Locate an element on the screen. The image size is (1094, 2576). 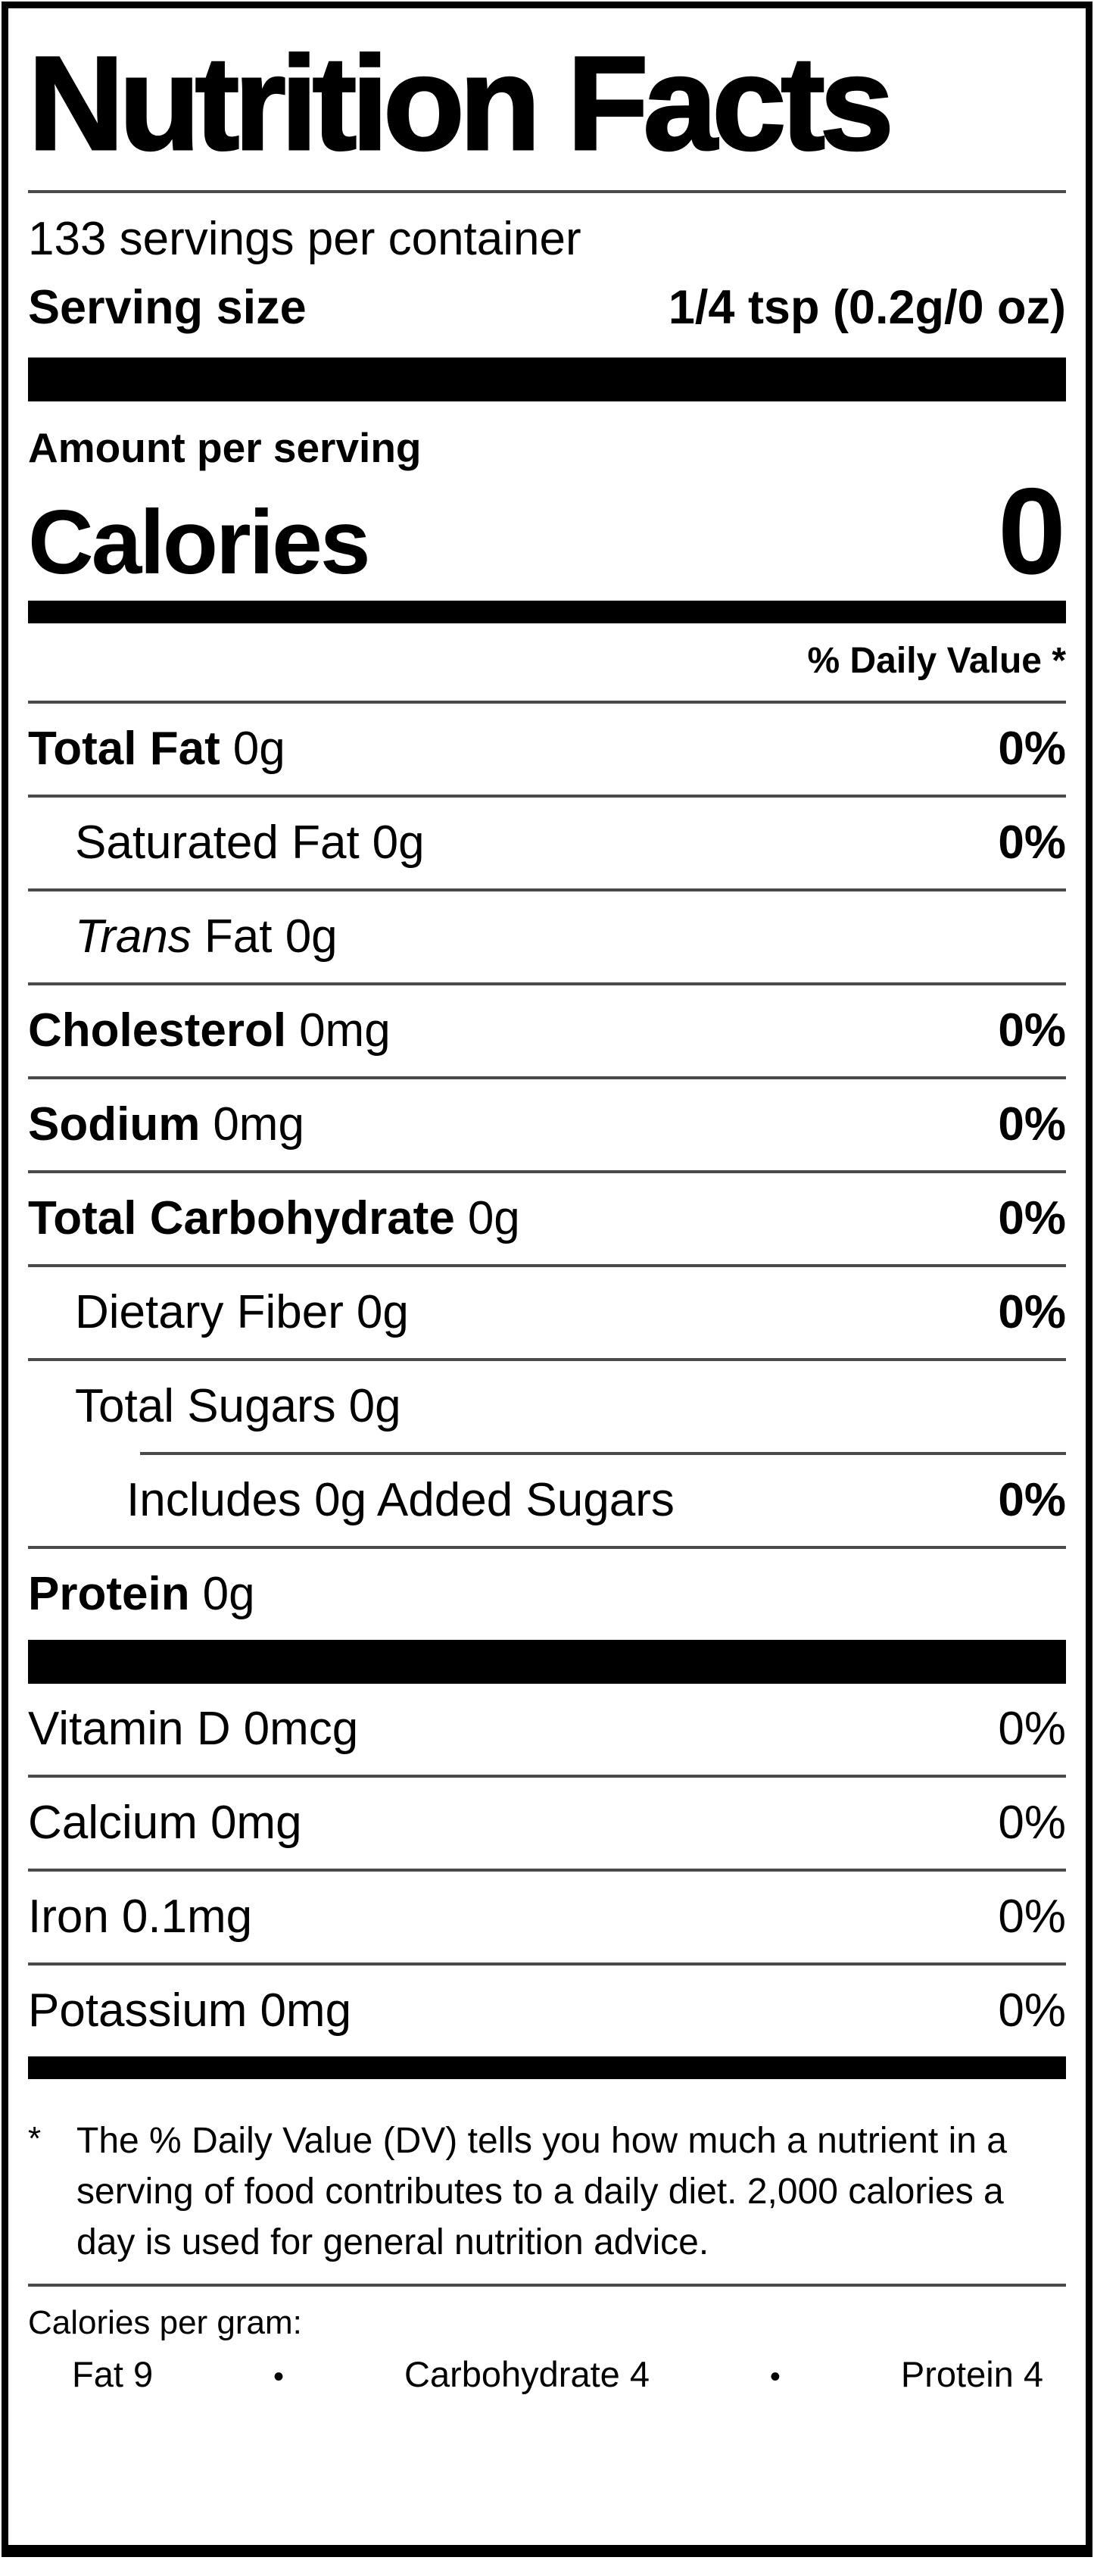
nutrient-row-added-sugars: Includes 0g Added Sugars 0% is located at coordinates (547, 1501).